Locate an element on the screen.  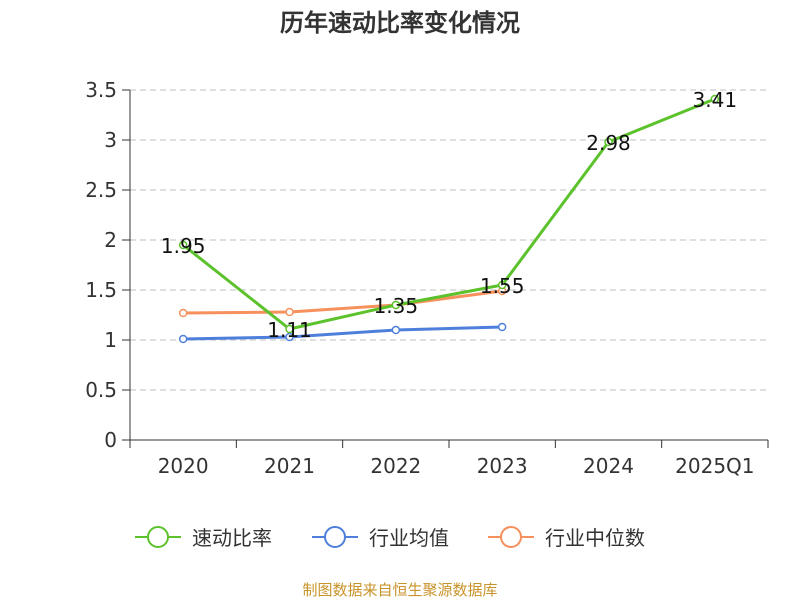
data-label: 3.41 is located at coordinates (715, 100).